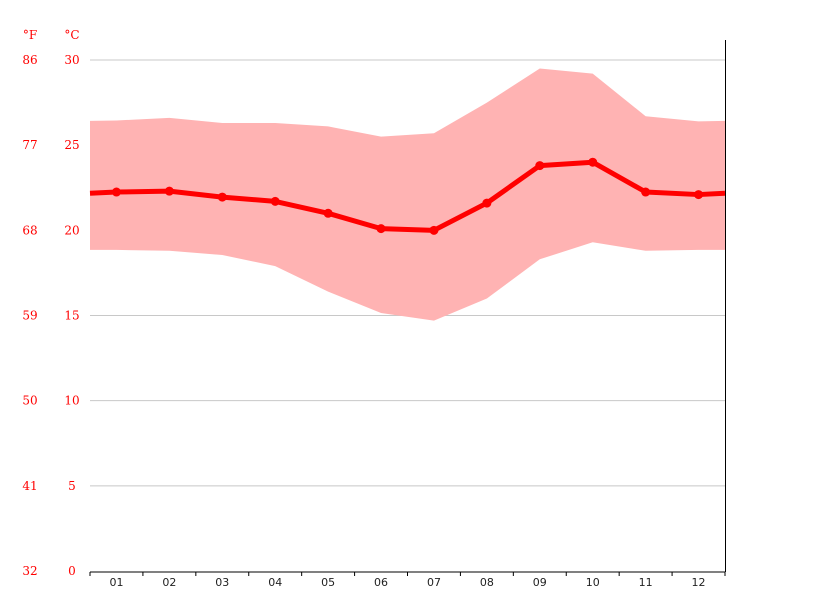 The image size is (815, 611). I want to click on x-tick-label: 08, so click(487, 582).